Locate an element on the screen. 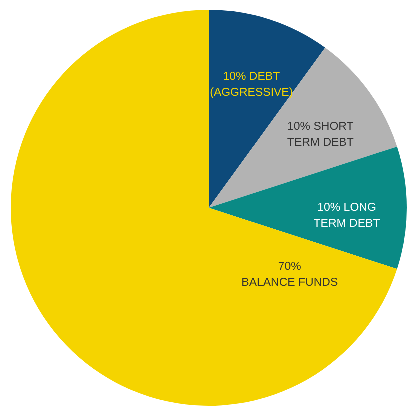 Image resolution: width=418 pixels, height=416 pixels. slice-label: 10% LONG TERM DEBT is located at coordinates (347, 216).